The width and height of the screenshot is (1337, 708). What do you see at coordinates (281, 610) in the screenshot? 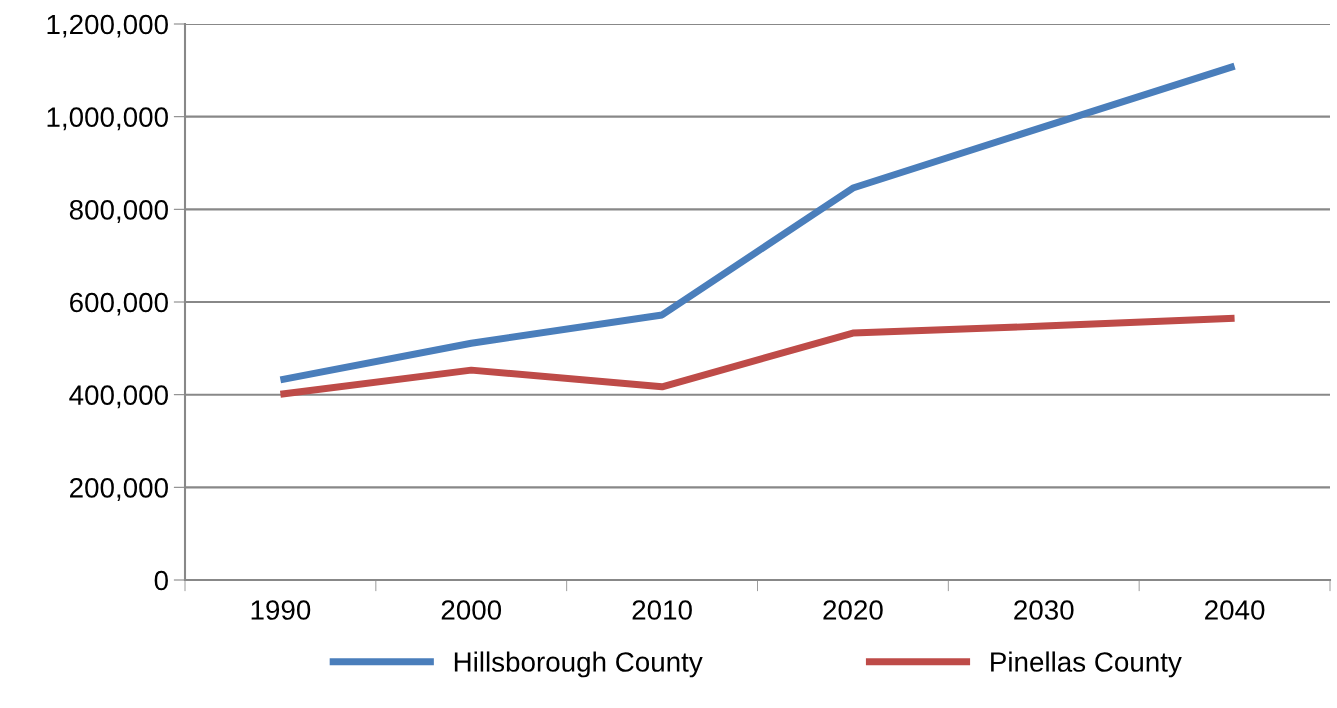
I see `x-tick-label: 1990` at bounding box center [281, 610].